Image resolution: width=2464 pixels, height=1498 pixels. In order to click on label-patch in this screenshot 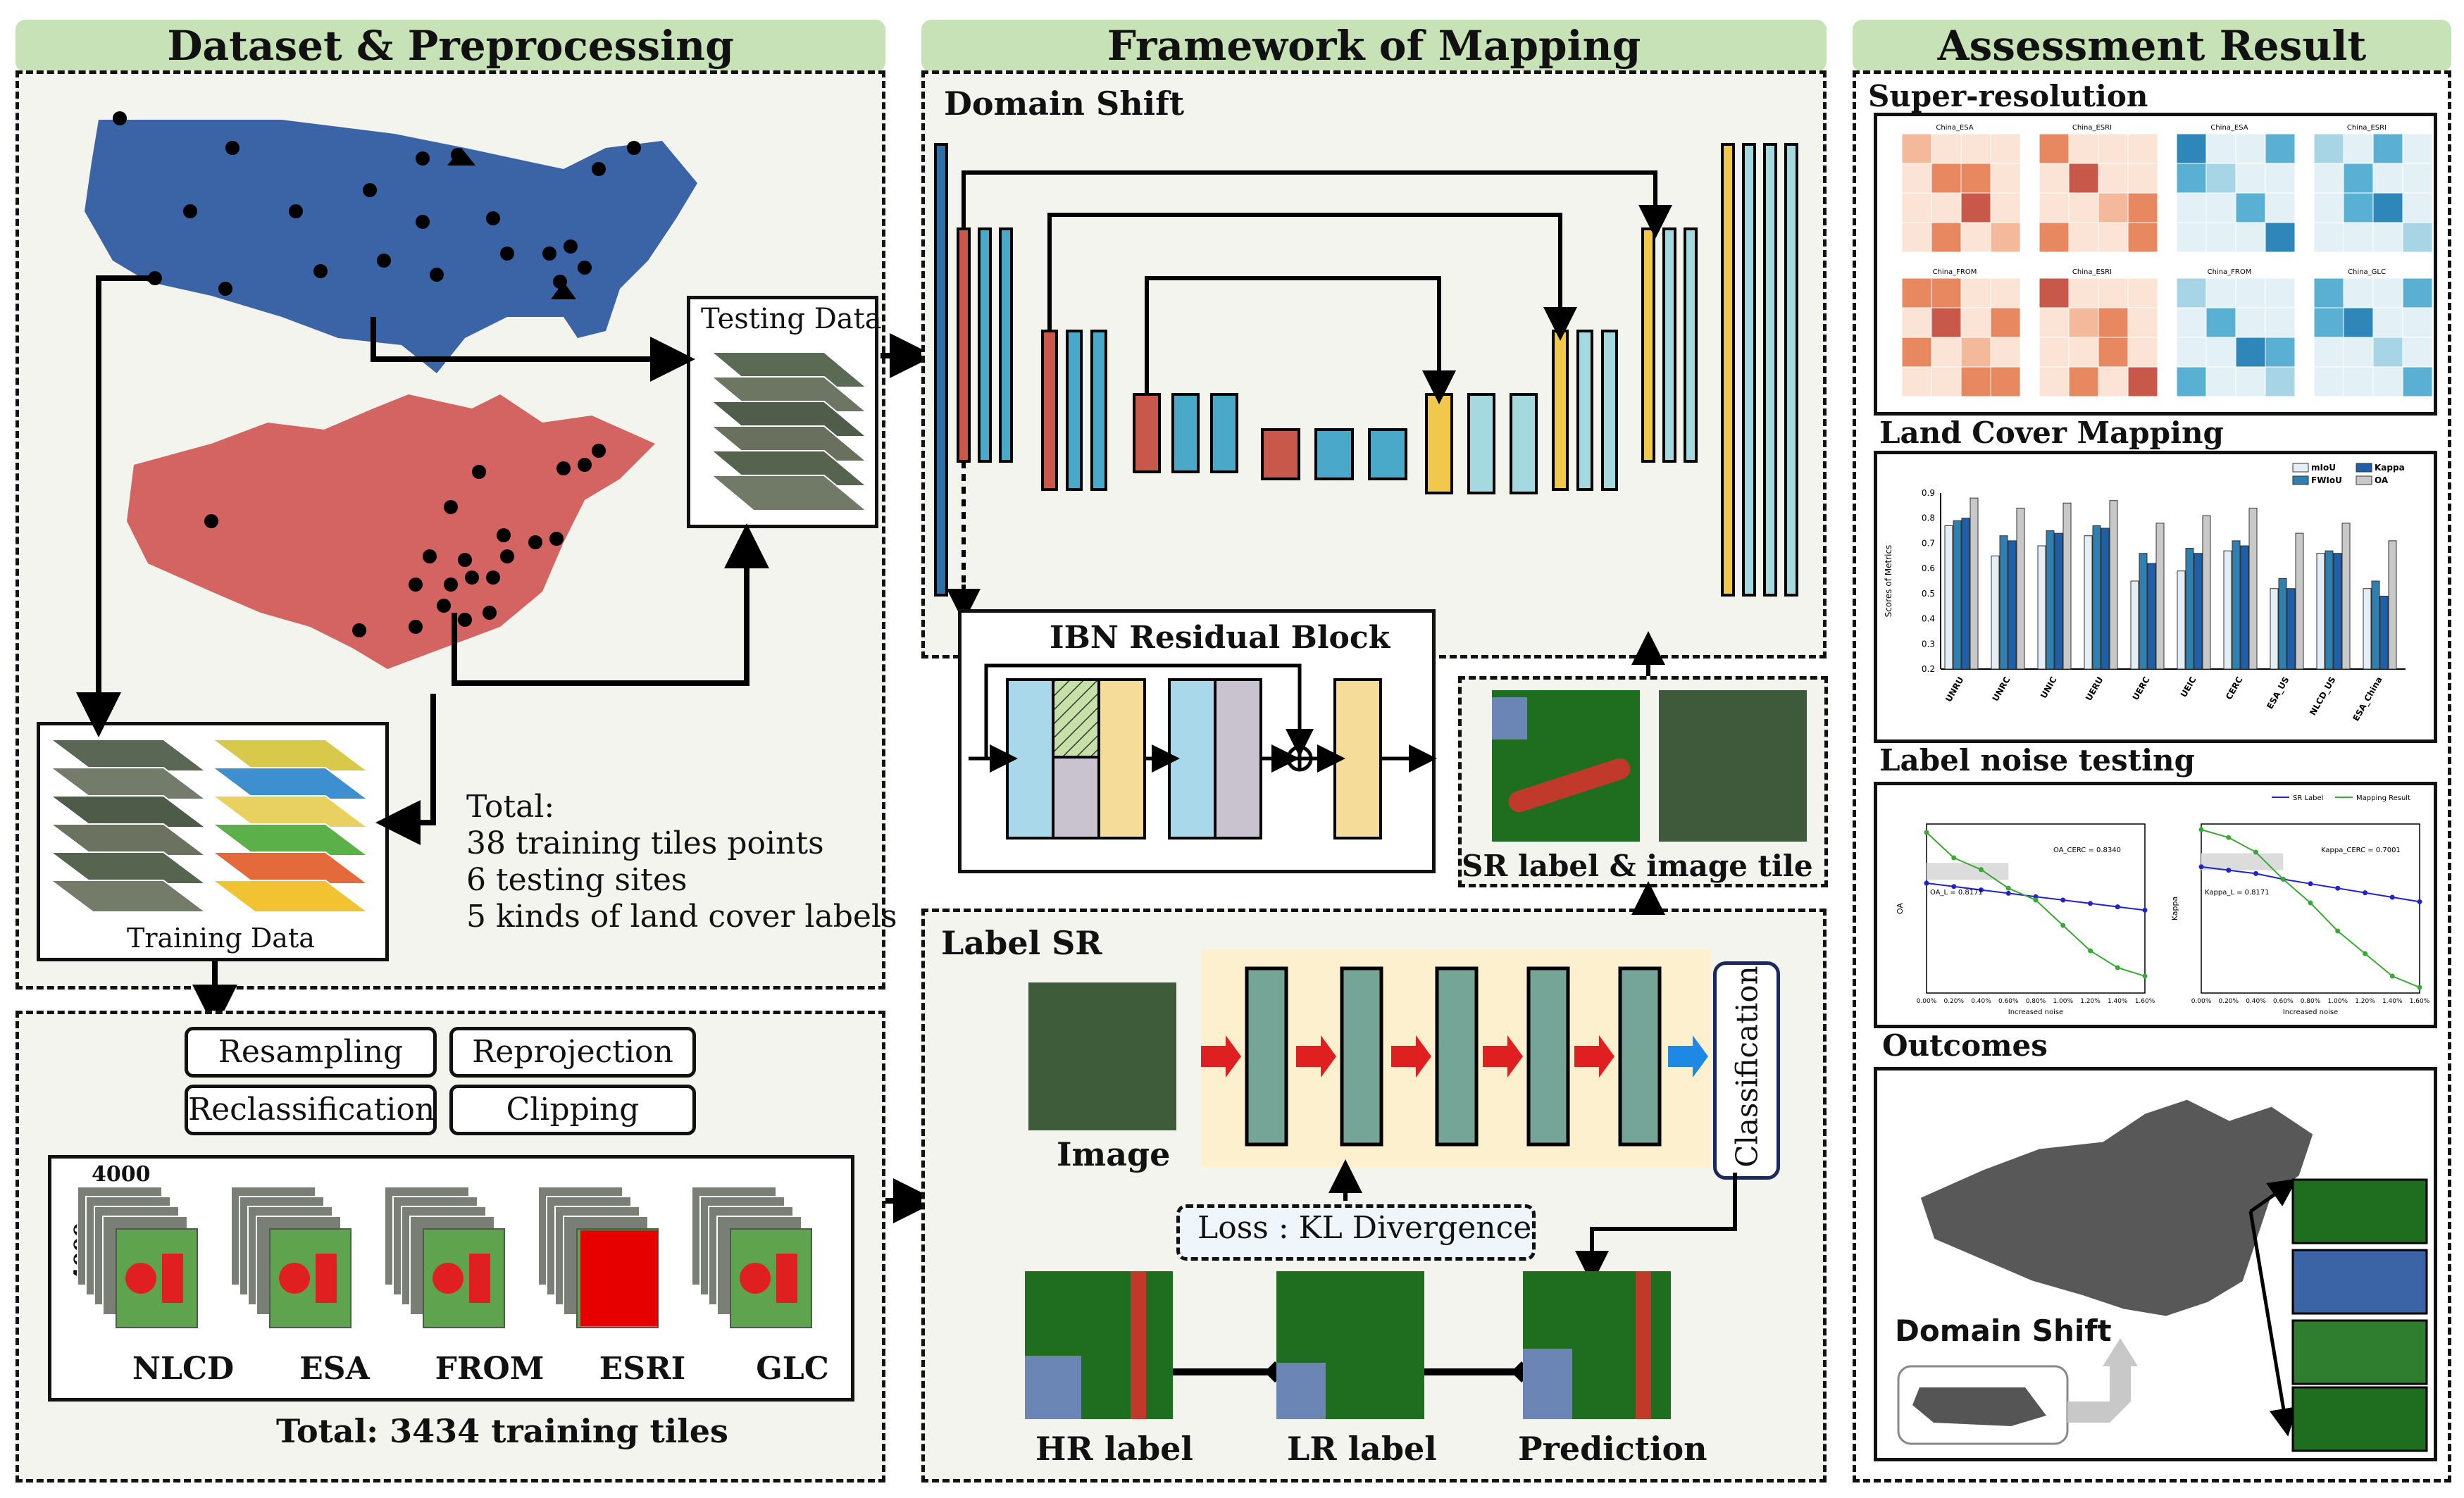, I will do `click(140, 1278)`.